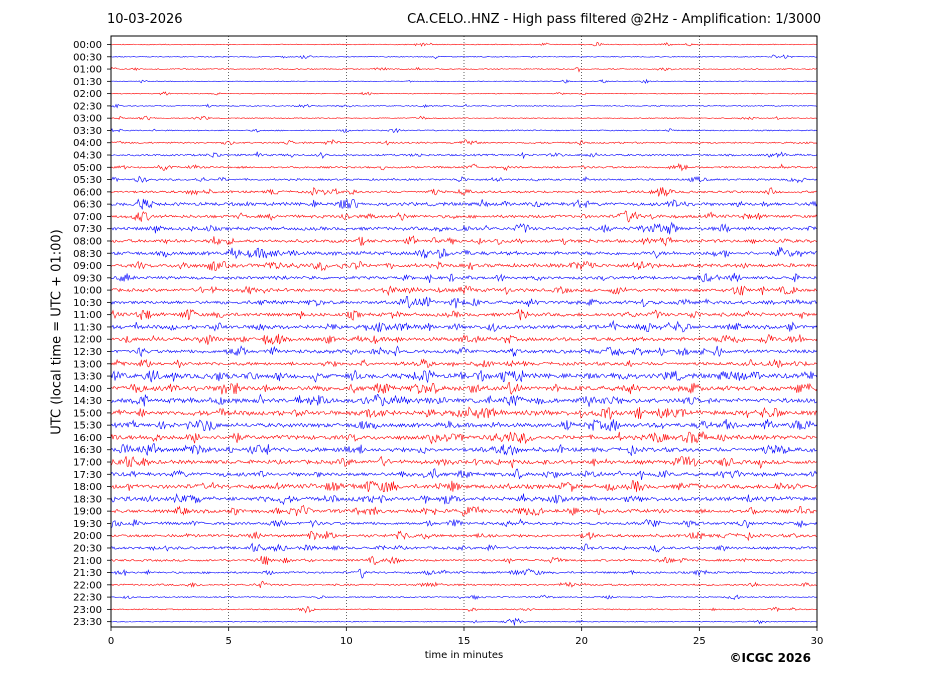 The width and height of the screenshot is (927, 696). I want to click on trace-2000, so click(464, 536).